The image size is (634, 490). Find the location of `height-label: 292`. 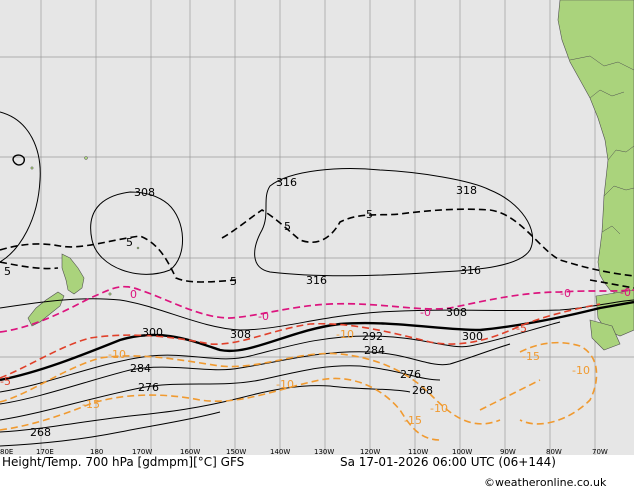

height-label: 292 is located at coordinates (372, 336).